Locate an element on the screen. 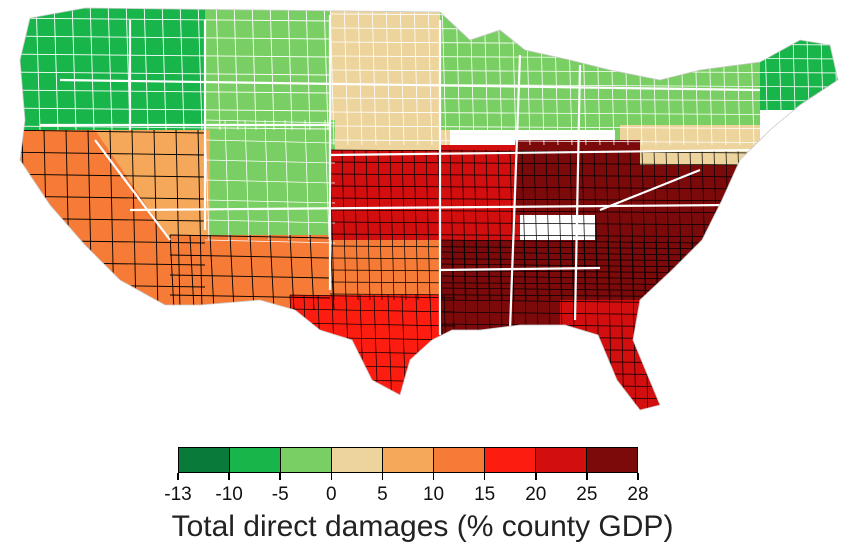 Image resolution: width=845 pixels, height=555 pixels. map-region-northern-plains is located at coordinates (270, 64).